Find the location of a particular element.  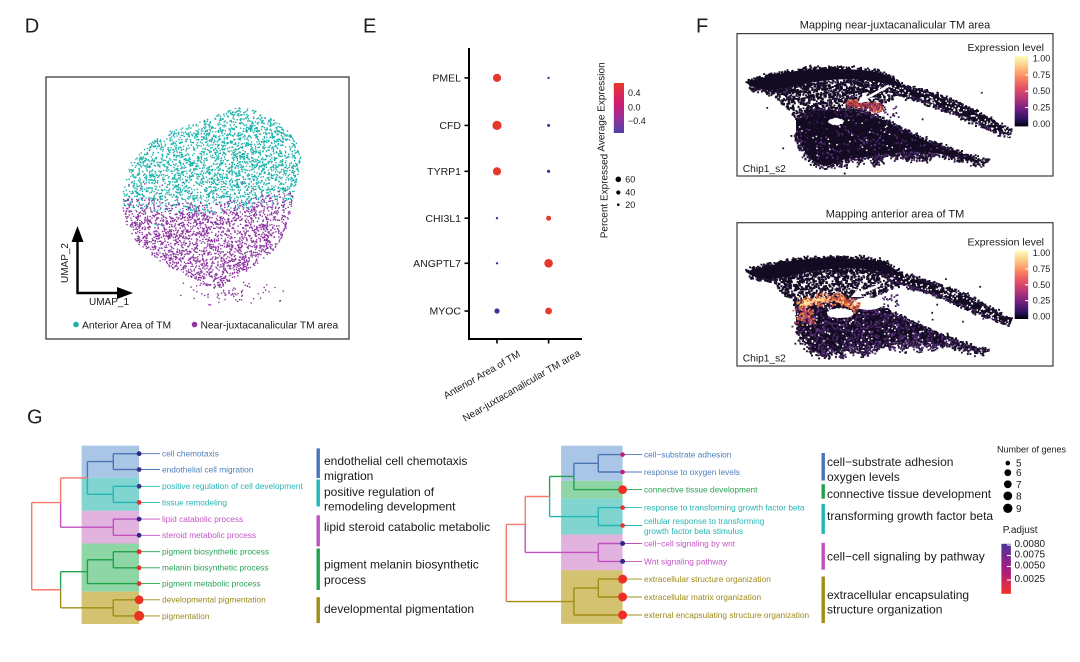

svg-text: Percent Expressed is located at coordinates (605, 196).